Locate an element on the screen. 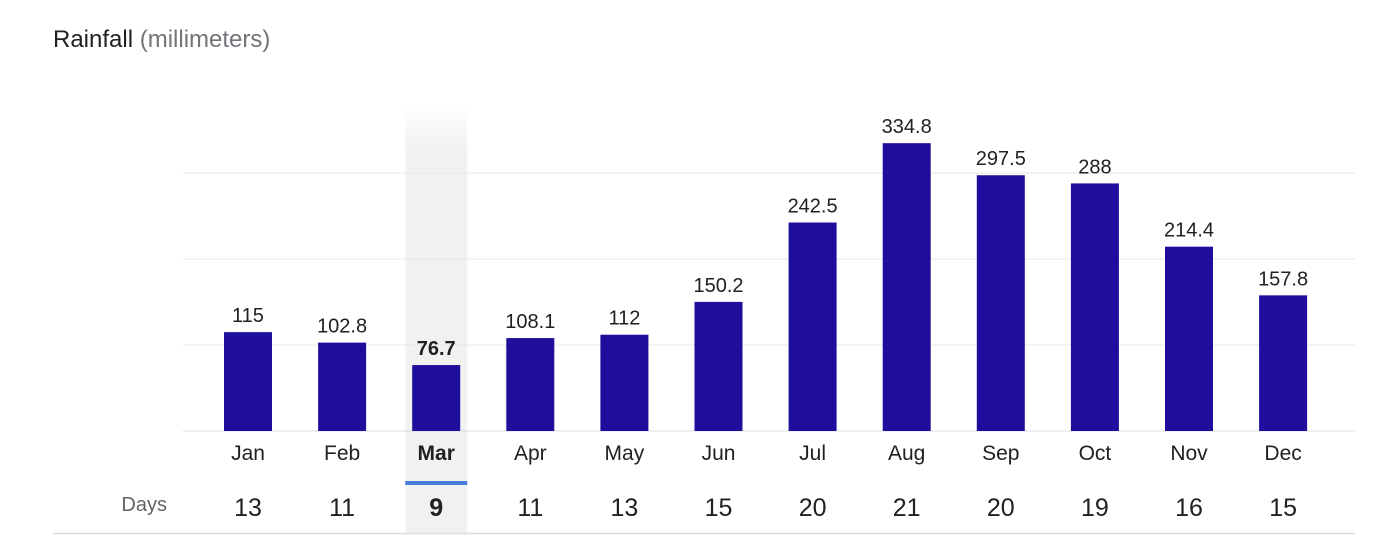  selected-month-indicator is located at coordinates (436, 483).